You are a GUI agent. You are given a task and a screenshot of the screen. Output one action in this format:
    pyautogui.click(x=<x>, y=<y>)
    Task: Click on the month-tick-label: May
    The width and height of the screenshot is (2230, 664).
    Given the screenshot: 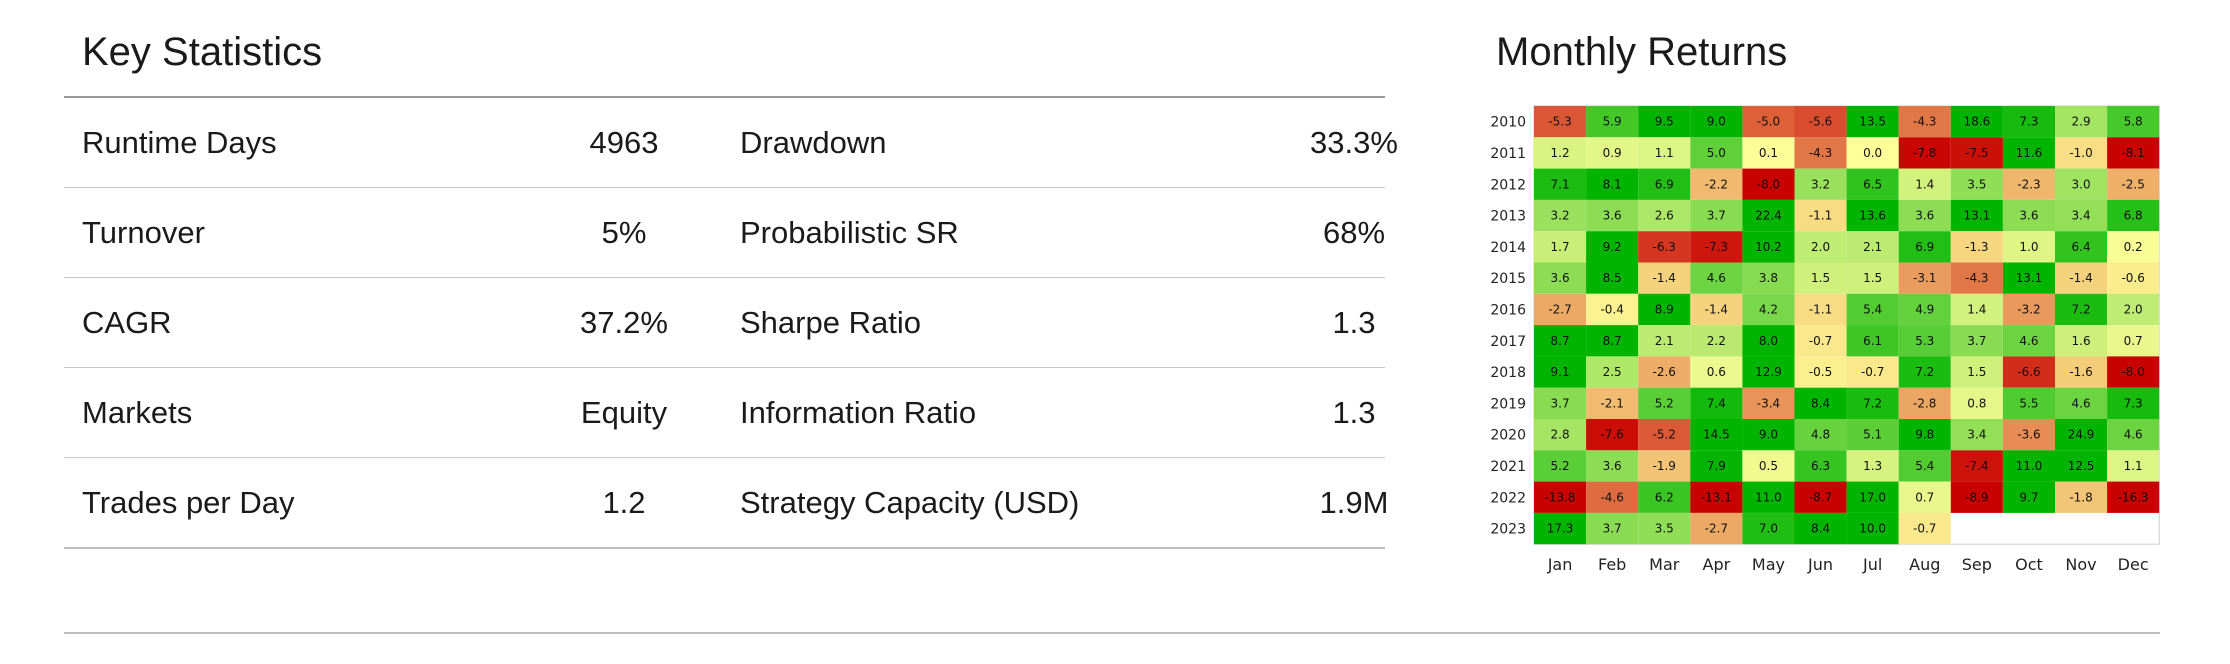 What is the action you would take?
    pyautogui.click(x=1768, y=564)
    